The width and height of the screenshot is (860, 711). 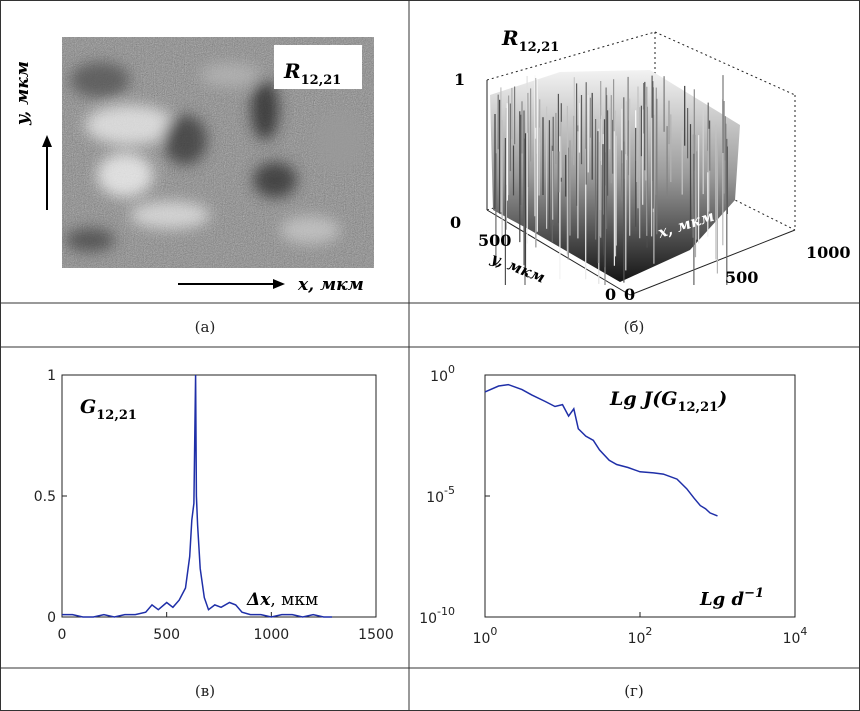 I want to click on chart-g-label: Lg J(G12,21), so click(x=668, y=401).